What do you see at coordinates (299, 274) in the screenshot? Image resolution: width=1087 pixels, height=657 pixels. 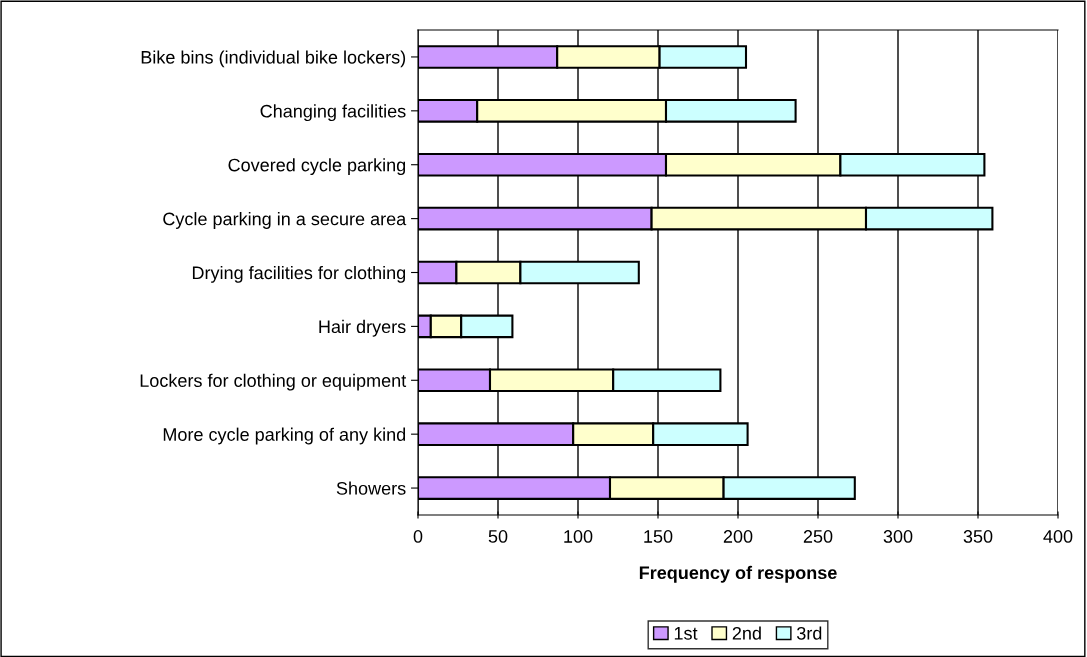 I see `y-tick-label: Drying facilities for clothing` at bounding box center [299, 274].